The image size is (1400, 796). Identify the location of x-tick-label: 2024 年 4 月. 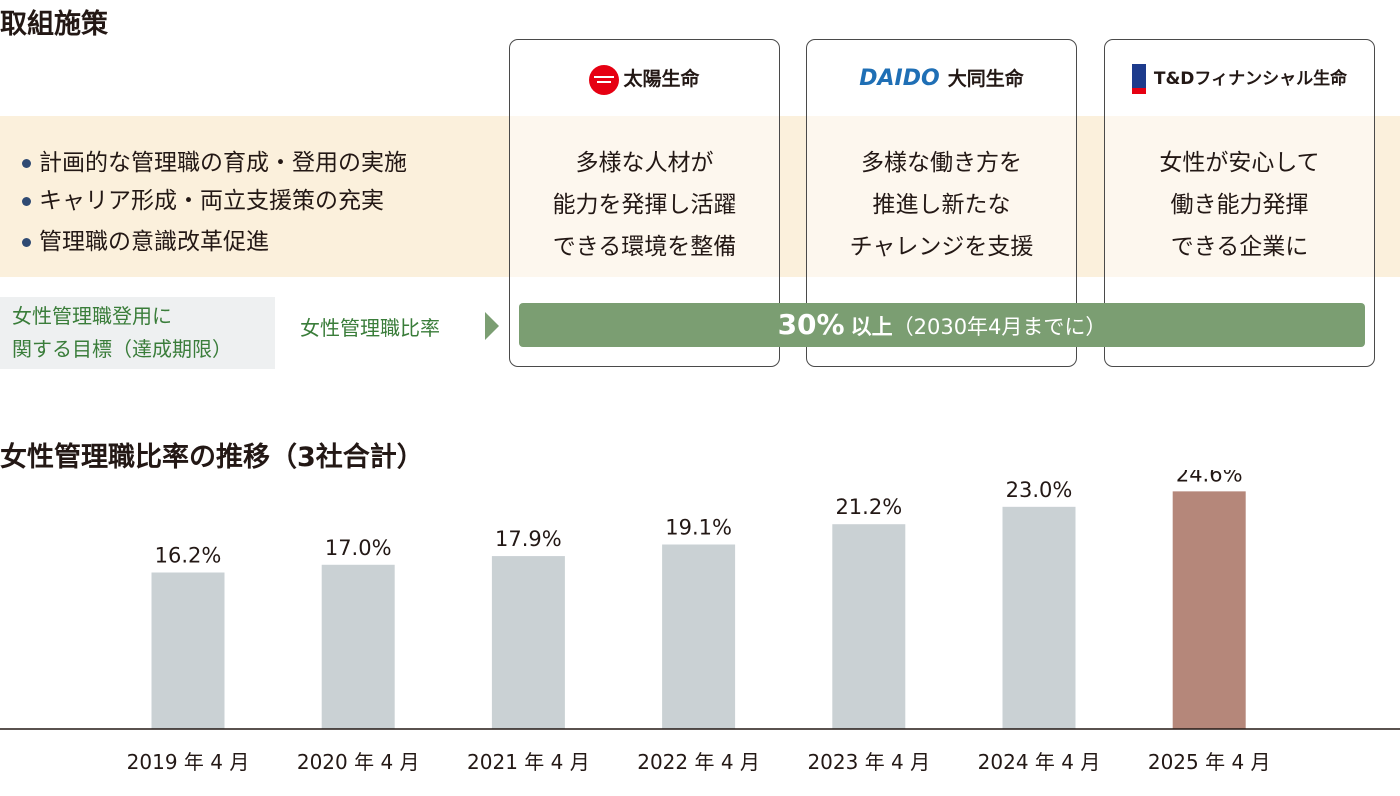
(1039, 762).